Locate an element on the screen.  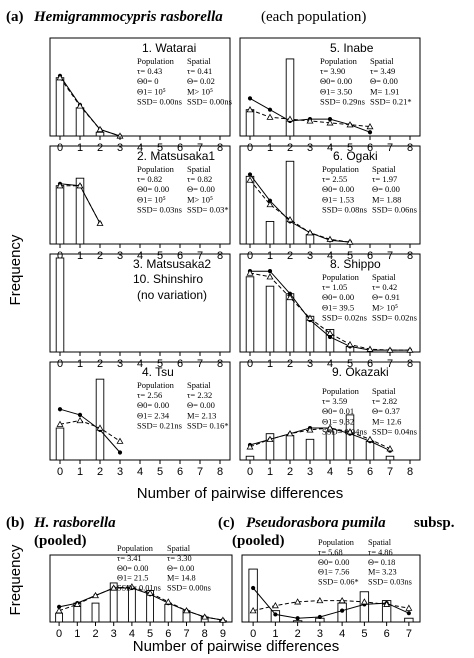
stat-population: Θ1= 3.50 is located at coordinates (336, 91).